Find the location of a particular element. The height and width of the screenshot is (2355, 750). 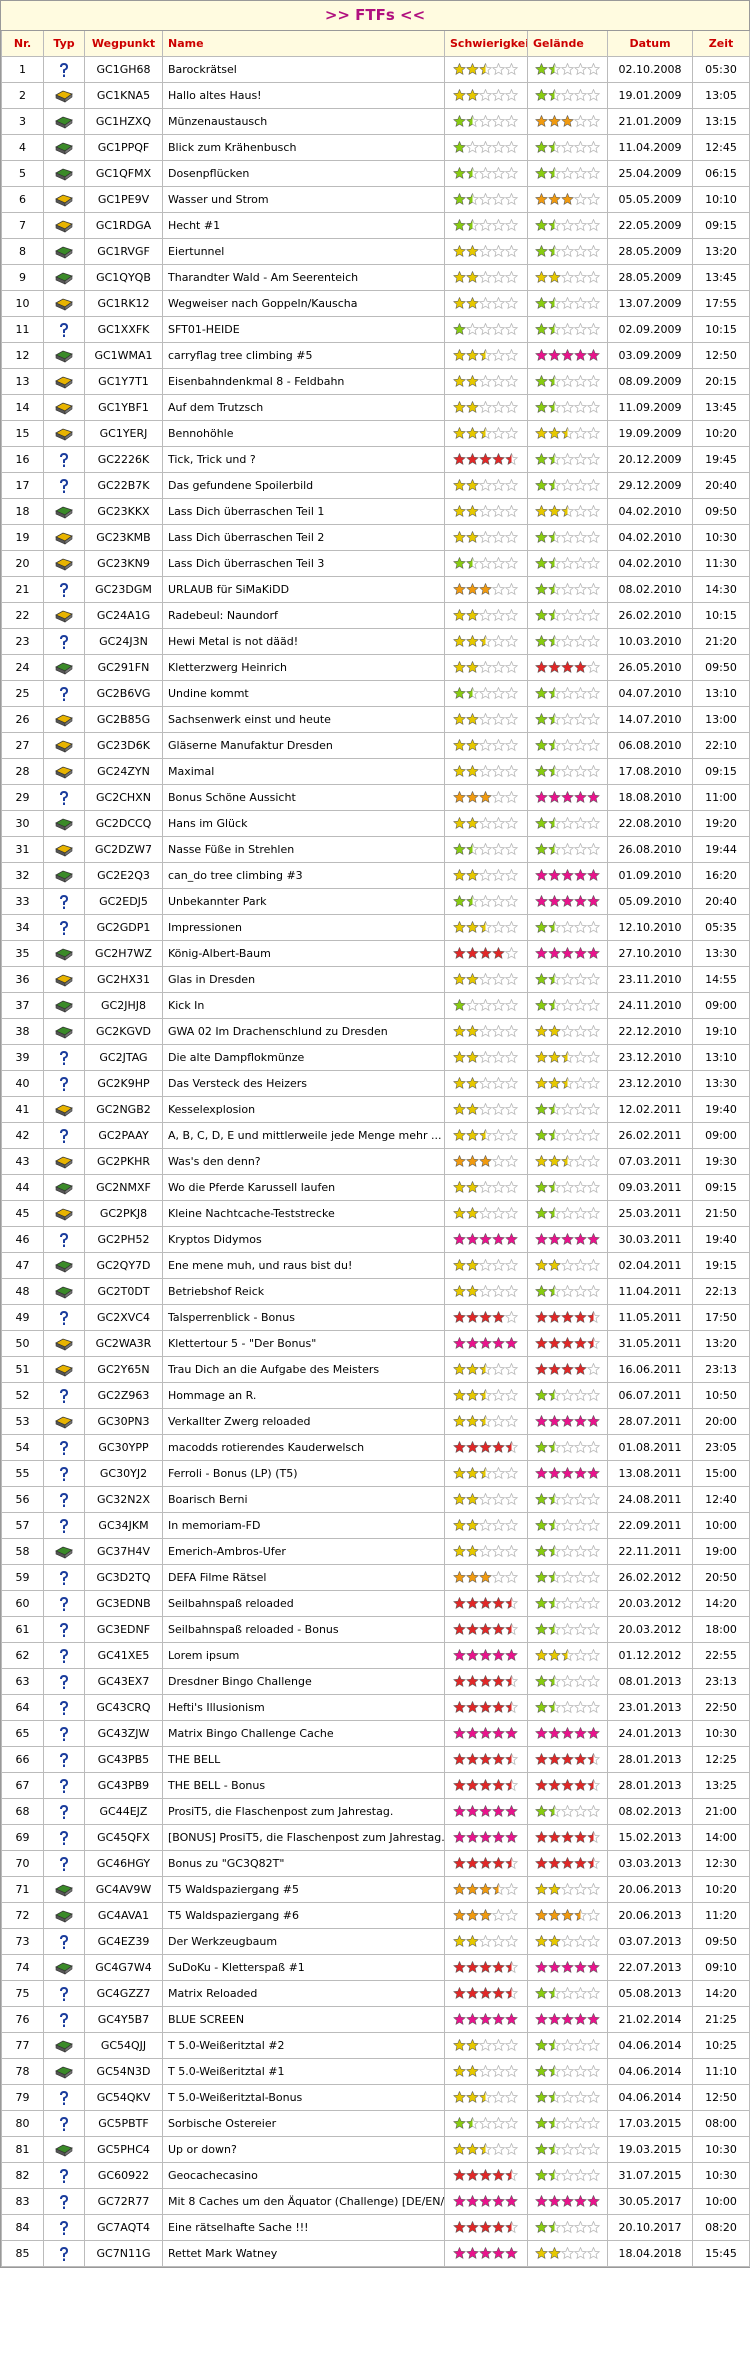

waypoint-cell: GC7AQT4 is located at coordinates (123, 2227).